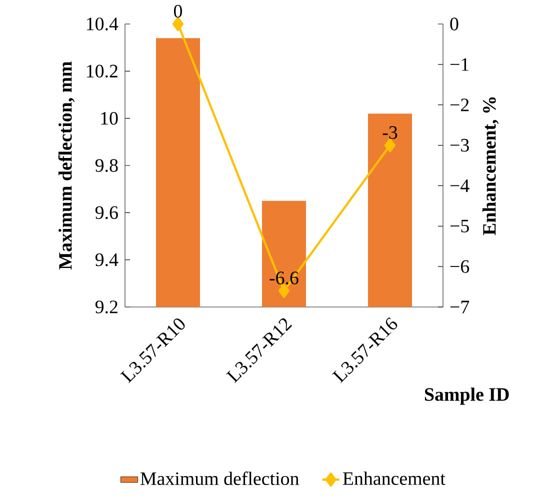  I want to click on y2-tick-label: −3, so click(459, 145).